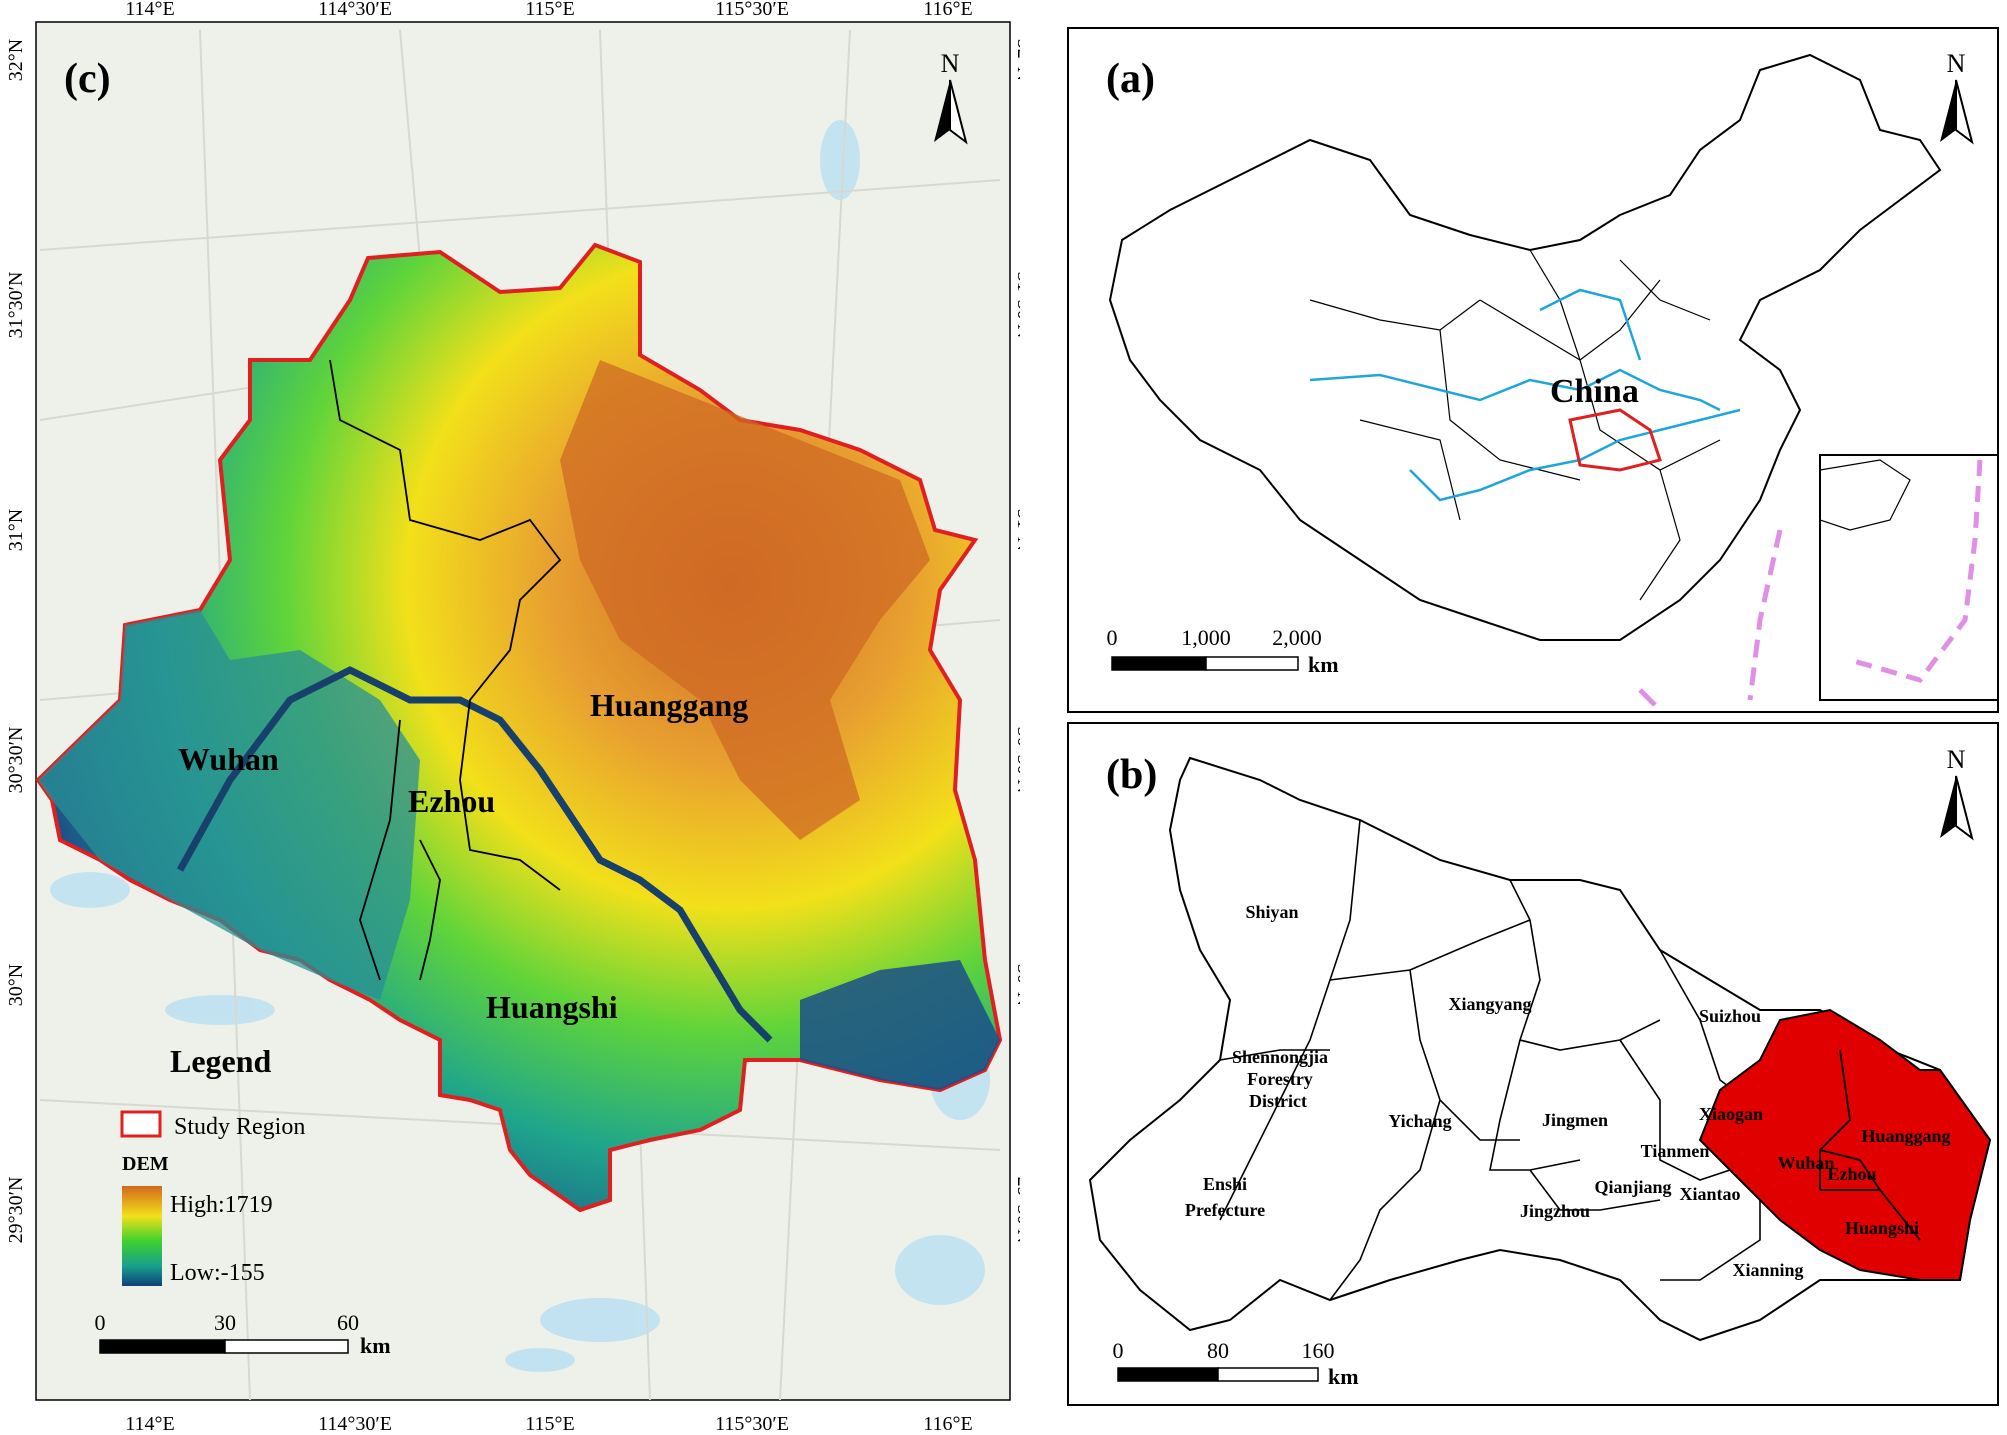 The height and width of the screenshot is (1435, 2007). Describe the element at coordinates (1130, 79) in the screenshot. I see `panel-label-a: (a)` at that location.